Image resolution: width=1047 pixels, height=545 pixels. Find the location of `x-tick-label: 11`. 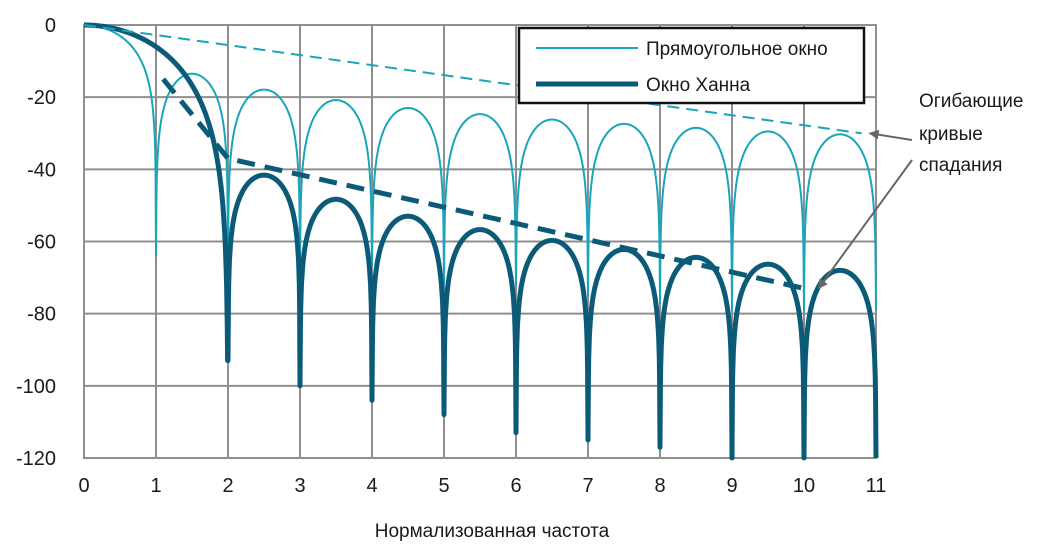

x-tick-label: 11 is located at coordinates (876, 486).